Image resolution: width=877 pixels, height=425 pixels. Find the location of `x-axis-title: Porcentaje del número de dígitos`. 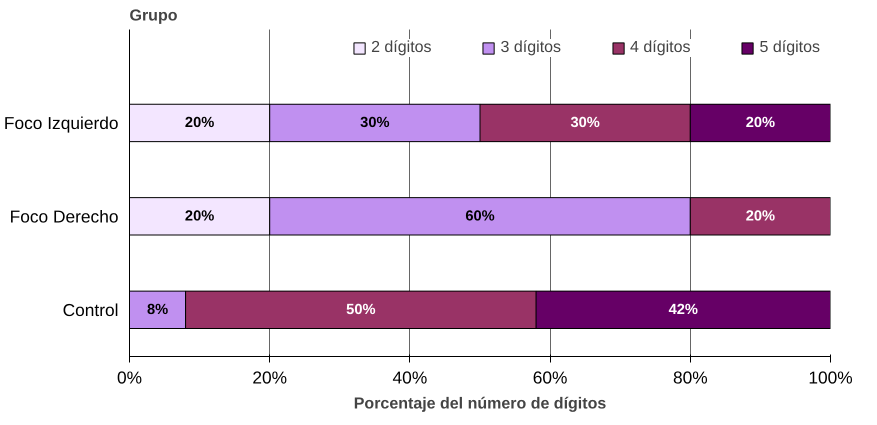

x-axis-title: Porcentaje del número de dígitos is located at coordinates (480, 404).